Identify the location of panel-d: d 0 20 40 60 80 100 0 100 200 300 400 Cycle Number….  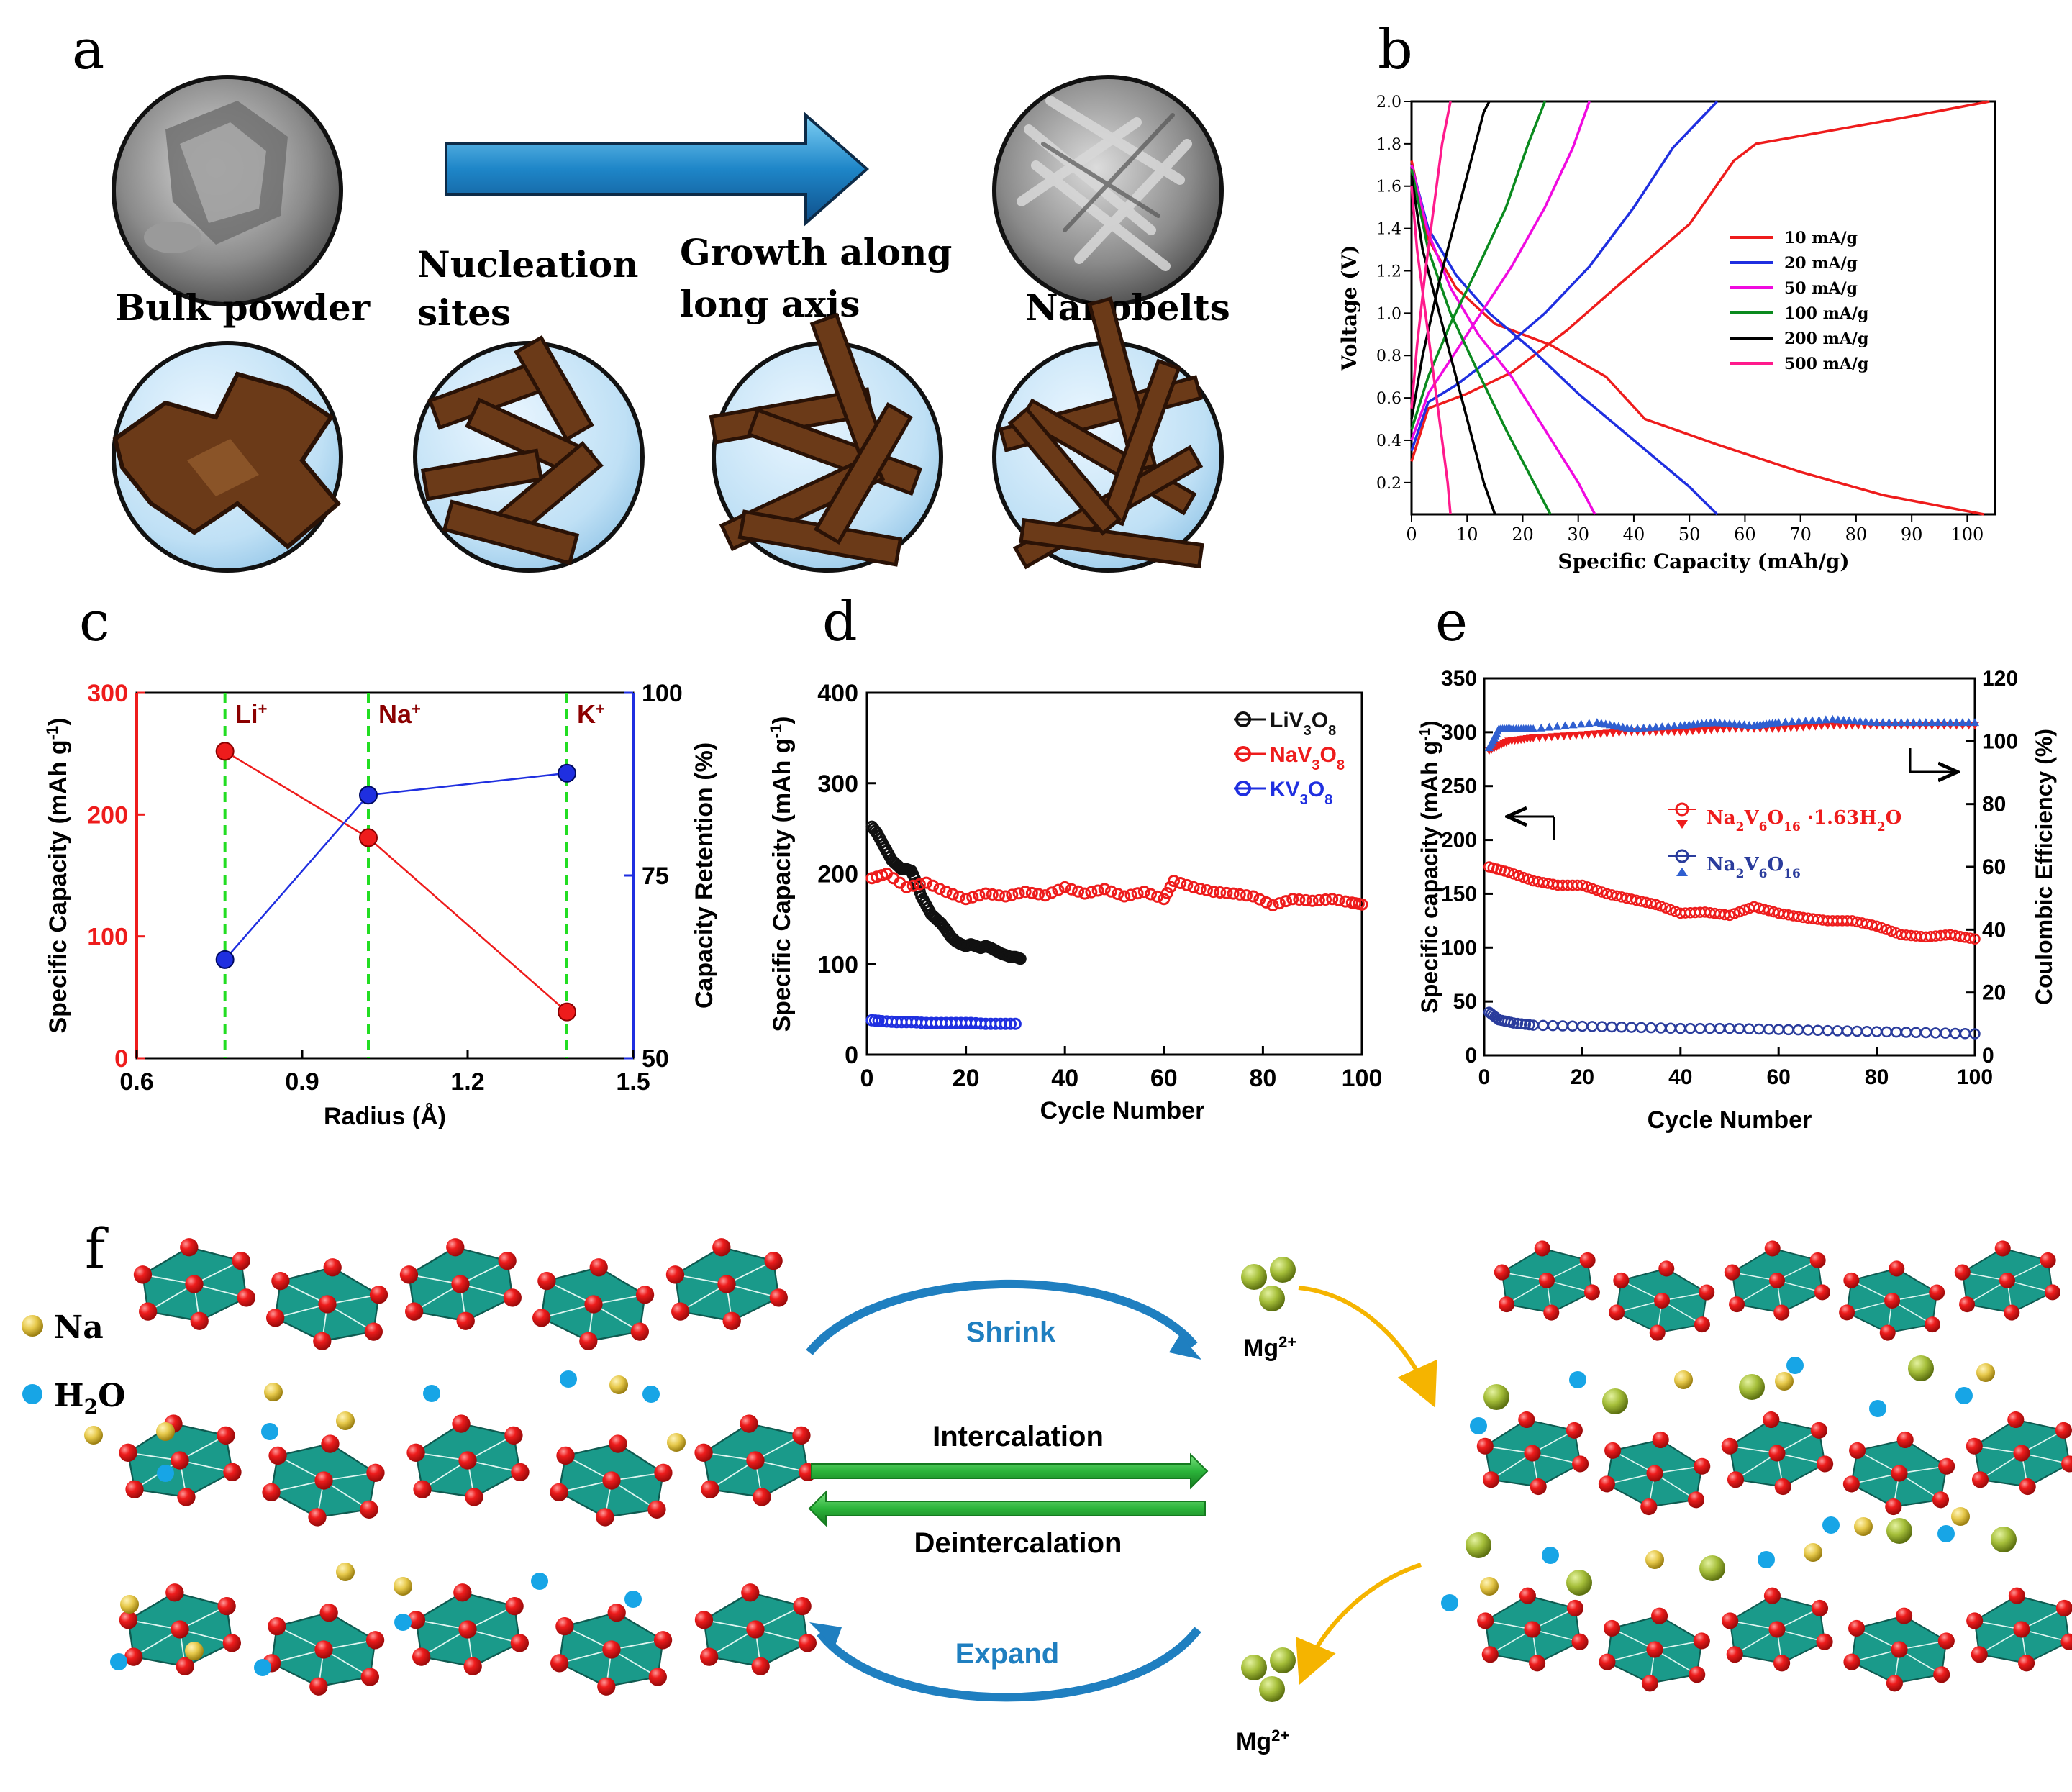
(1075, 856).